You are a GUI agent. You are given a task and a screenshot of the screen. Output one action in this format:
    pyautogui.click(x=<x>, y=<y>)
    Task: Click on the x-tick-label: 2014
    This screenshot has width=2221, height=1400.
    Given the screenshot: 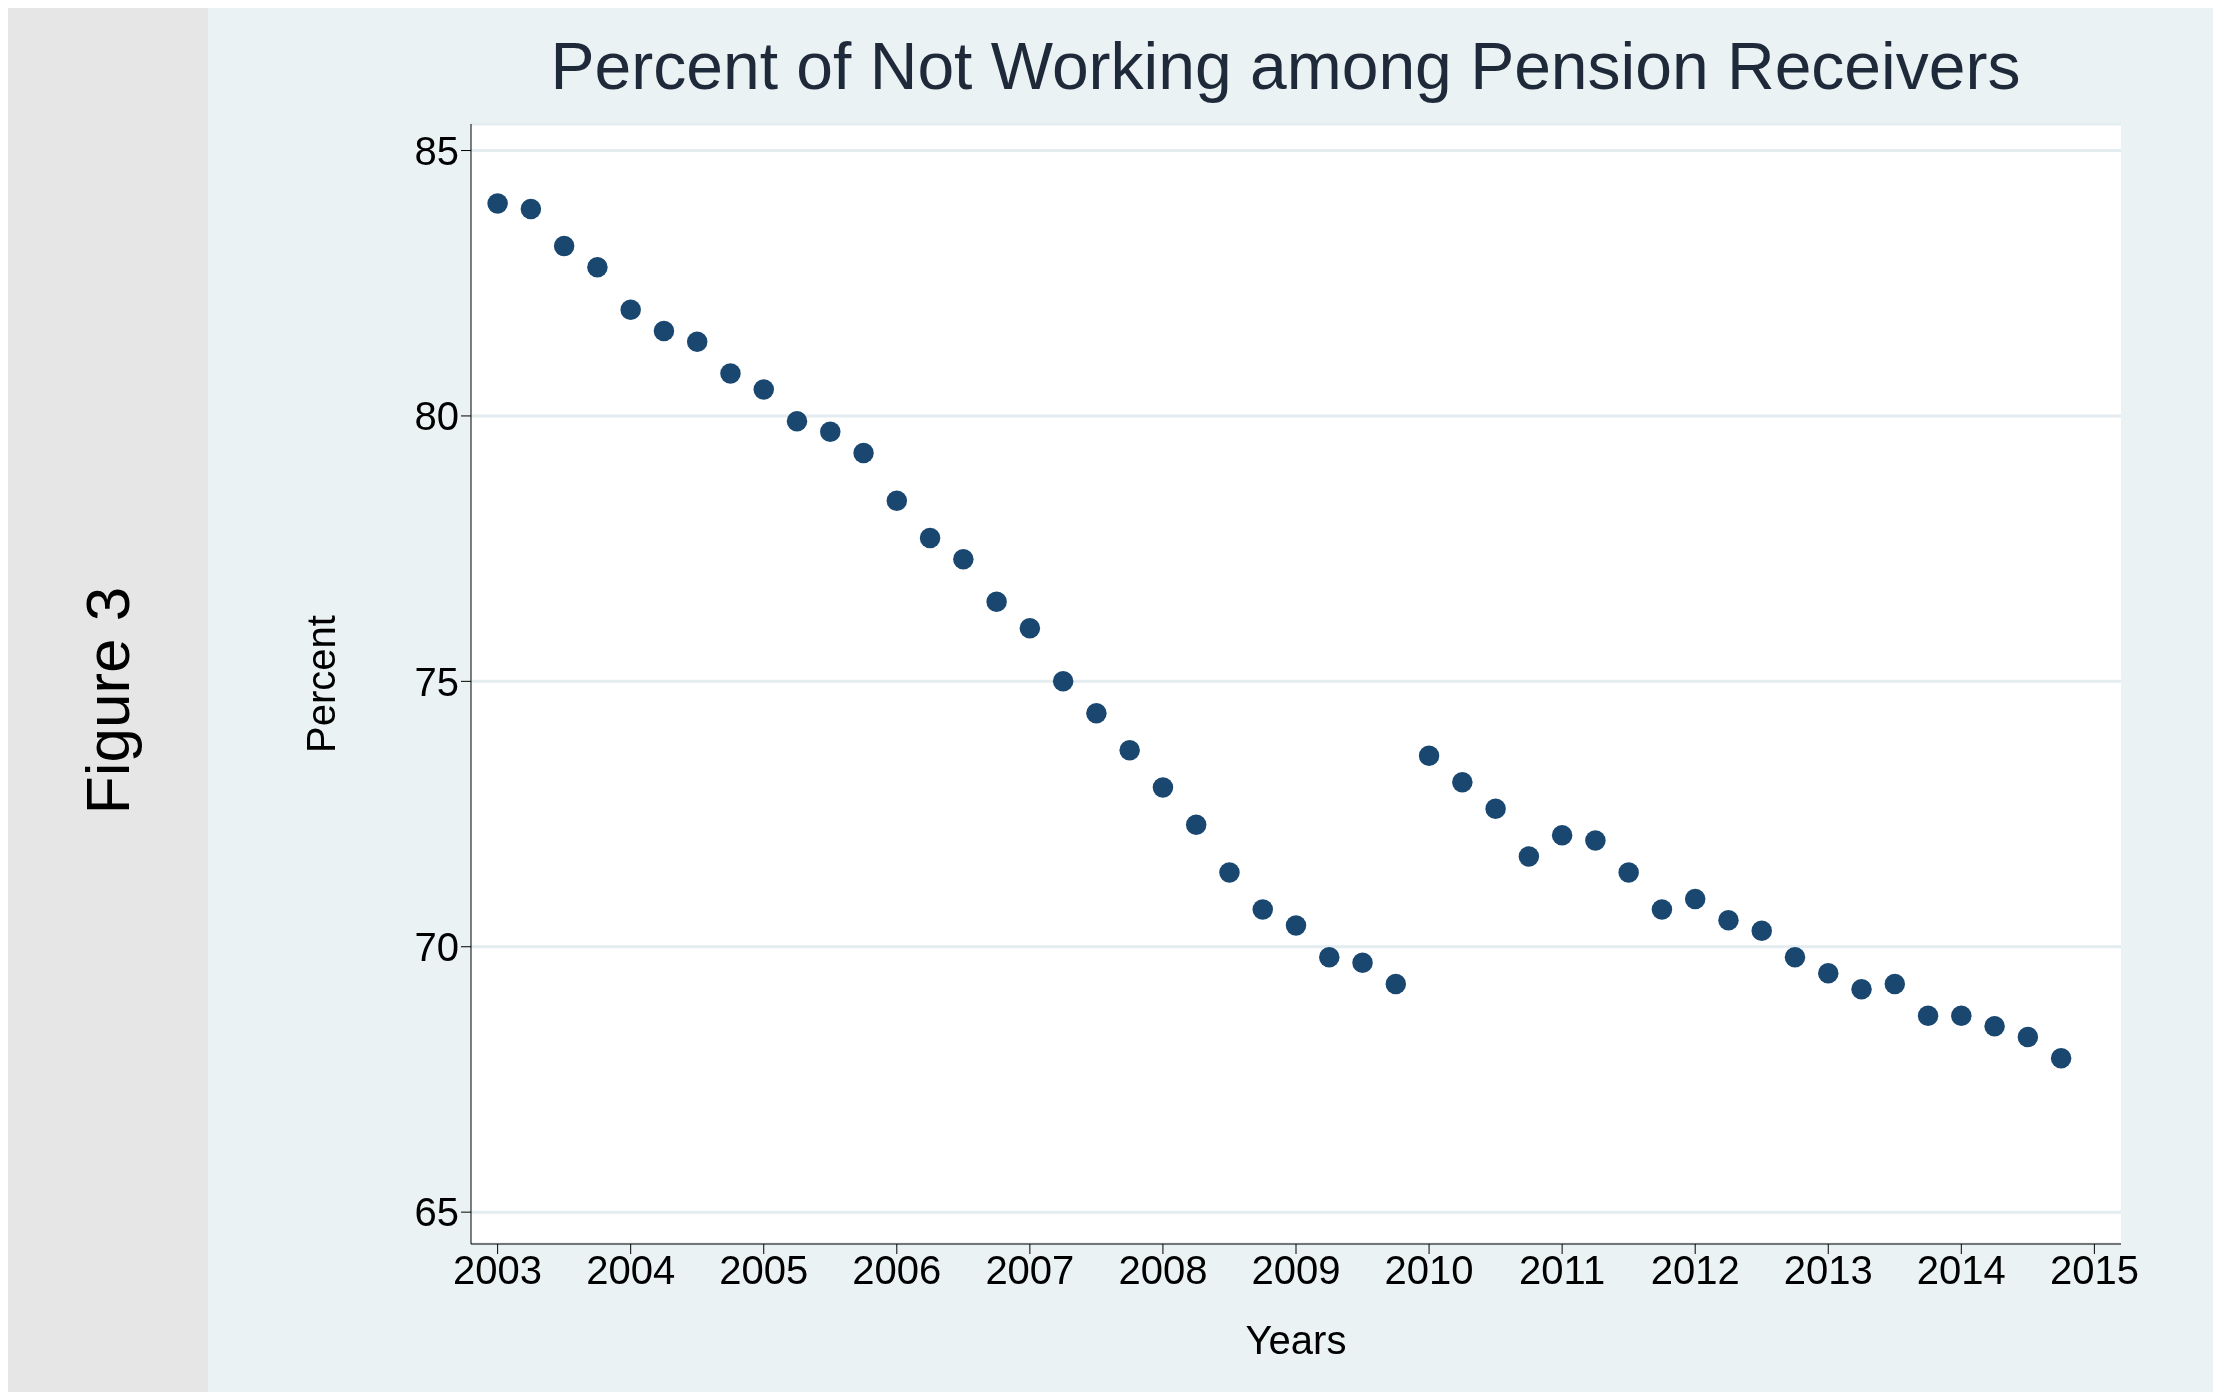 What is the action you would take?
    pyautogui.click(x=1961, y=1270)
    